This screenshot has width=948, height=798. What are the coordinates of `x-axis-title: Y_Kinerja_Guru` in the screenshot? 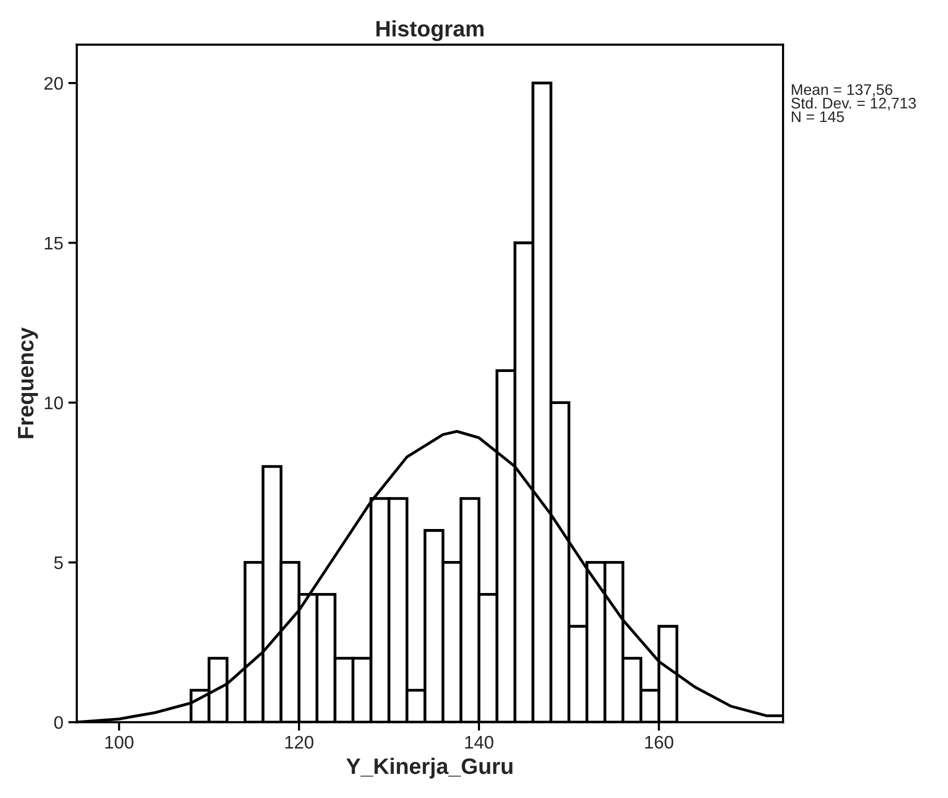 It's located at (429, 768).